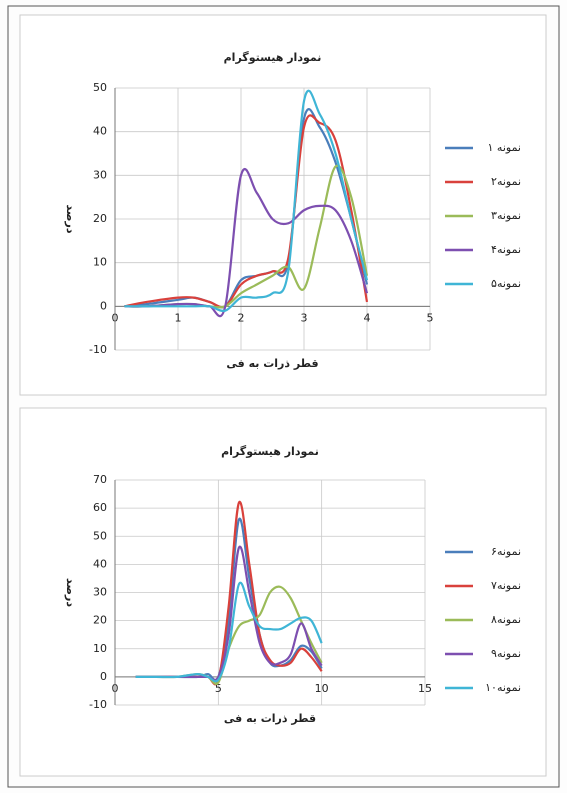 The image size is (567, 793). I want to click on legend-label: نمونه۷, so click(506, 585).